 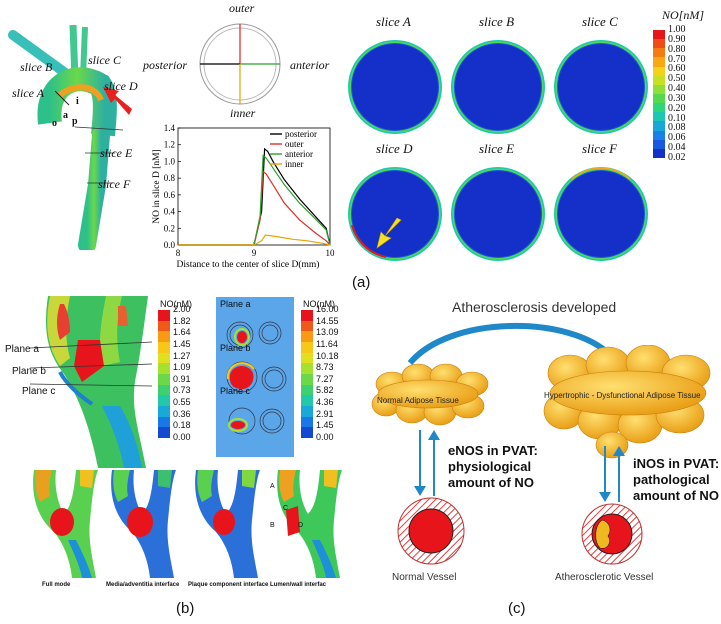 What do you see at coordinates (65, 115) in the screenshot?
I see `vessel-label-a: a` at bounding box center [65, 115].